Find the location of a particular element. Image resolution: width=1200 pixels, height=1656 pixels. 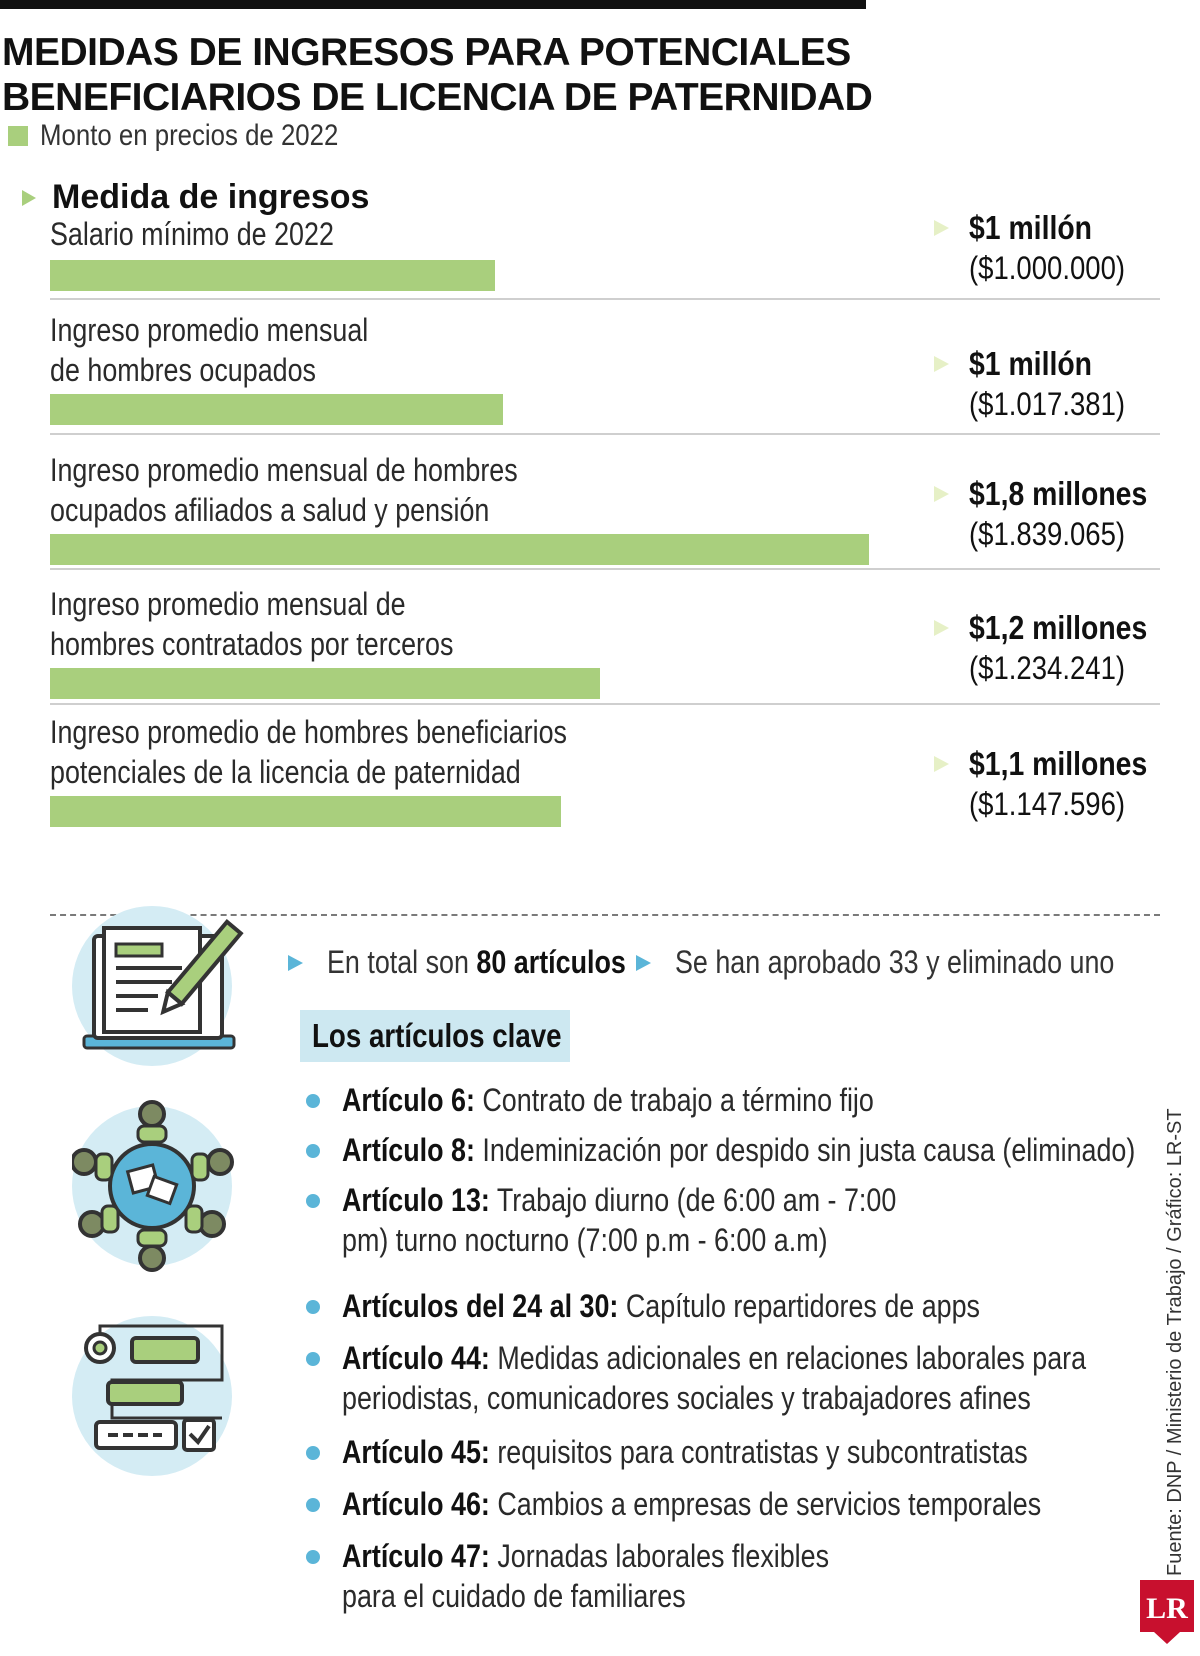

key-articles-heading: Los artículos clave is located at coordinates (435, 1036).